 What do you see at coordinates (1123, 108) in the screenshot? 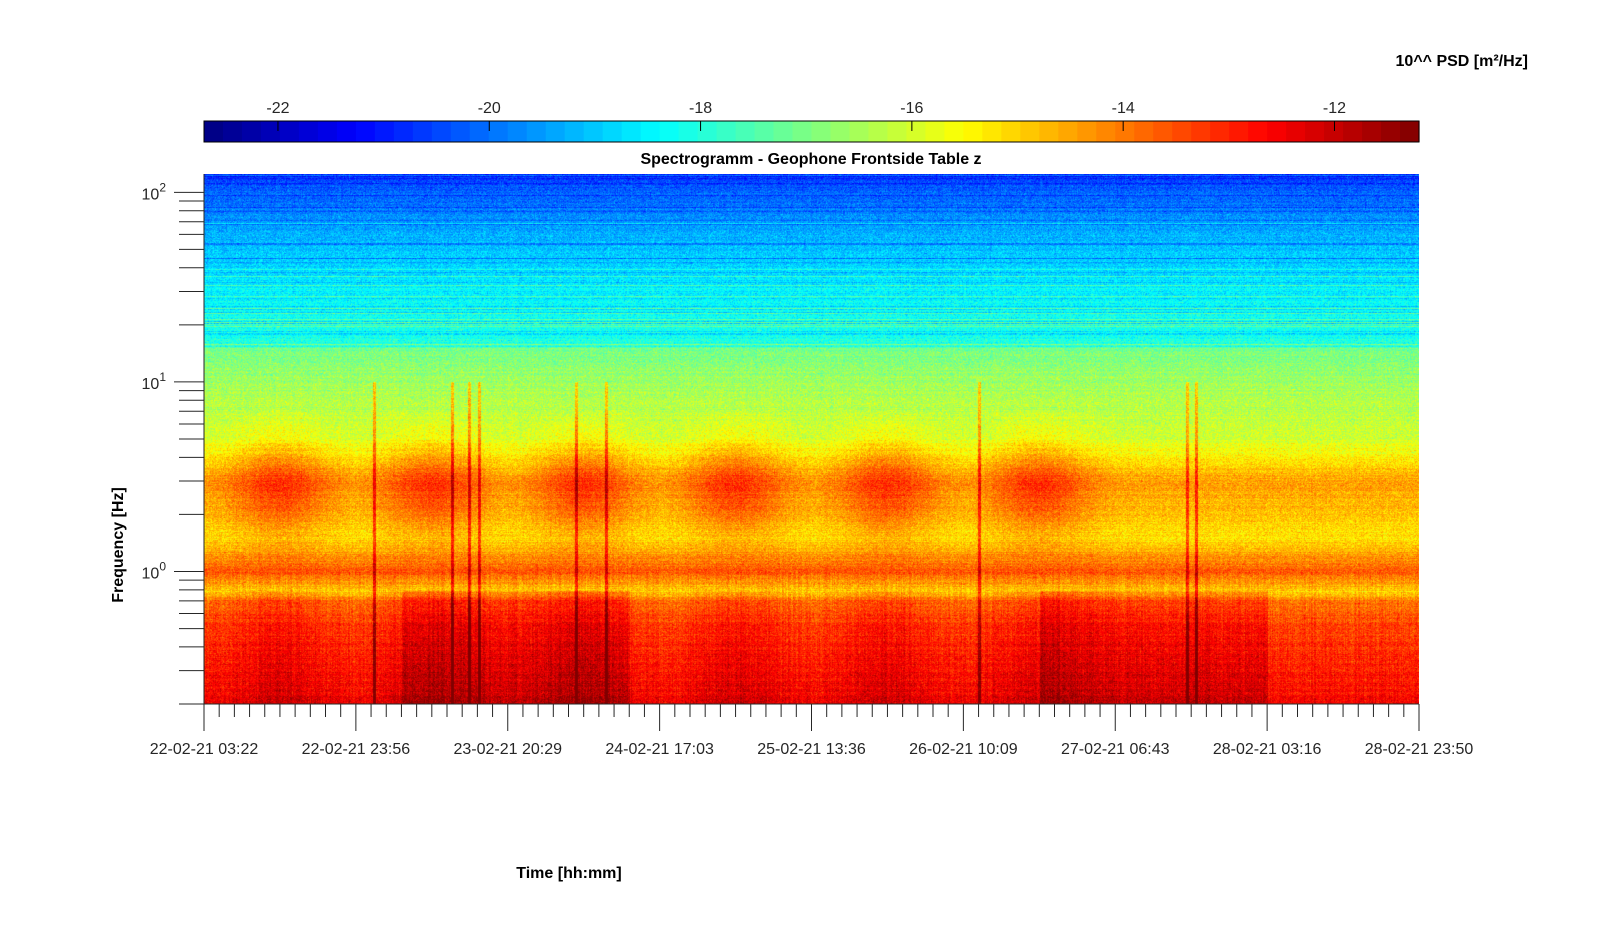
I see `colorbar-tick-label: -14` at bounding box center [1123, 108].